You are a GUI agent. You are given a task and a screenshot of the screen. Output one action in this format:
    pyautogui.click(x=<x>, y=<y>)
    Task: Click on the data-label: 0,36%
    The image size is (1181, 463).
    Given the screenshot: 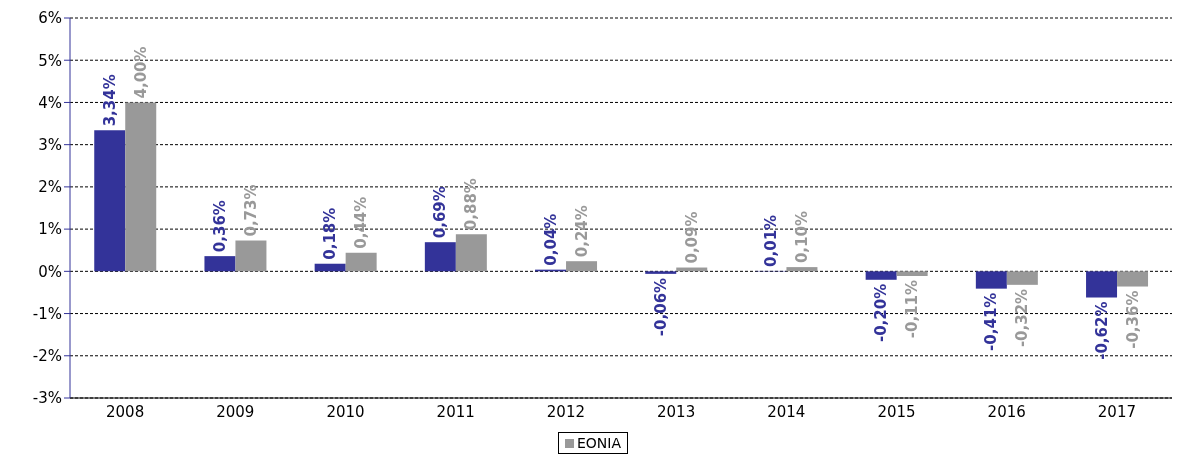 What is the action you would take?
    pyautogui.click(x=219, y=226)
    